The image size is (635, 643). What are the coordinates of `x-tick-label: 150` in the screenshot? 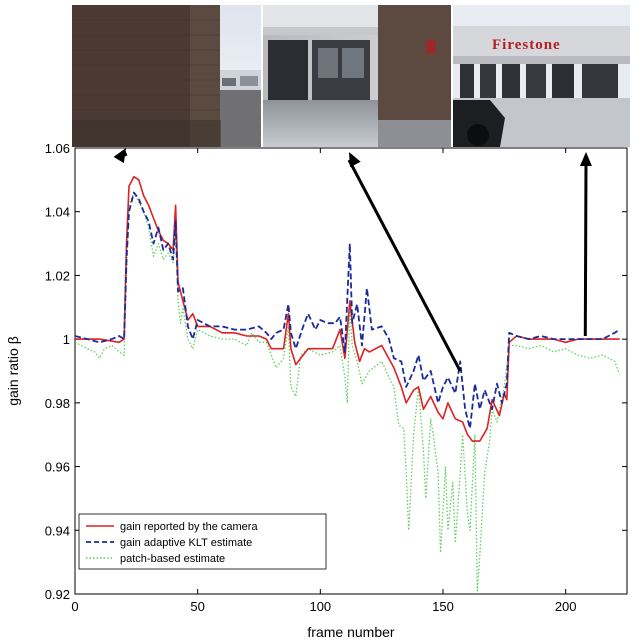 It's located at (443, 606).